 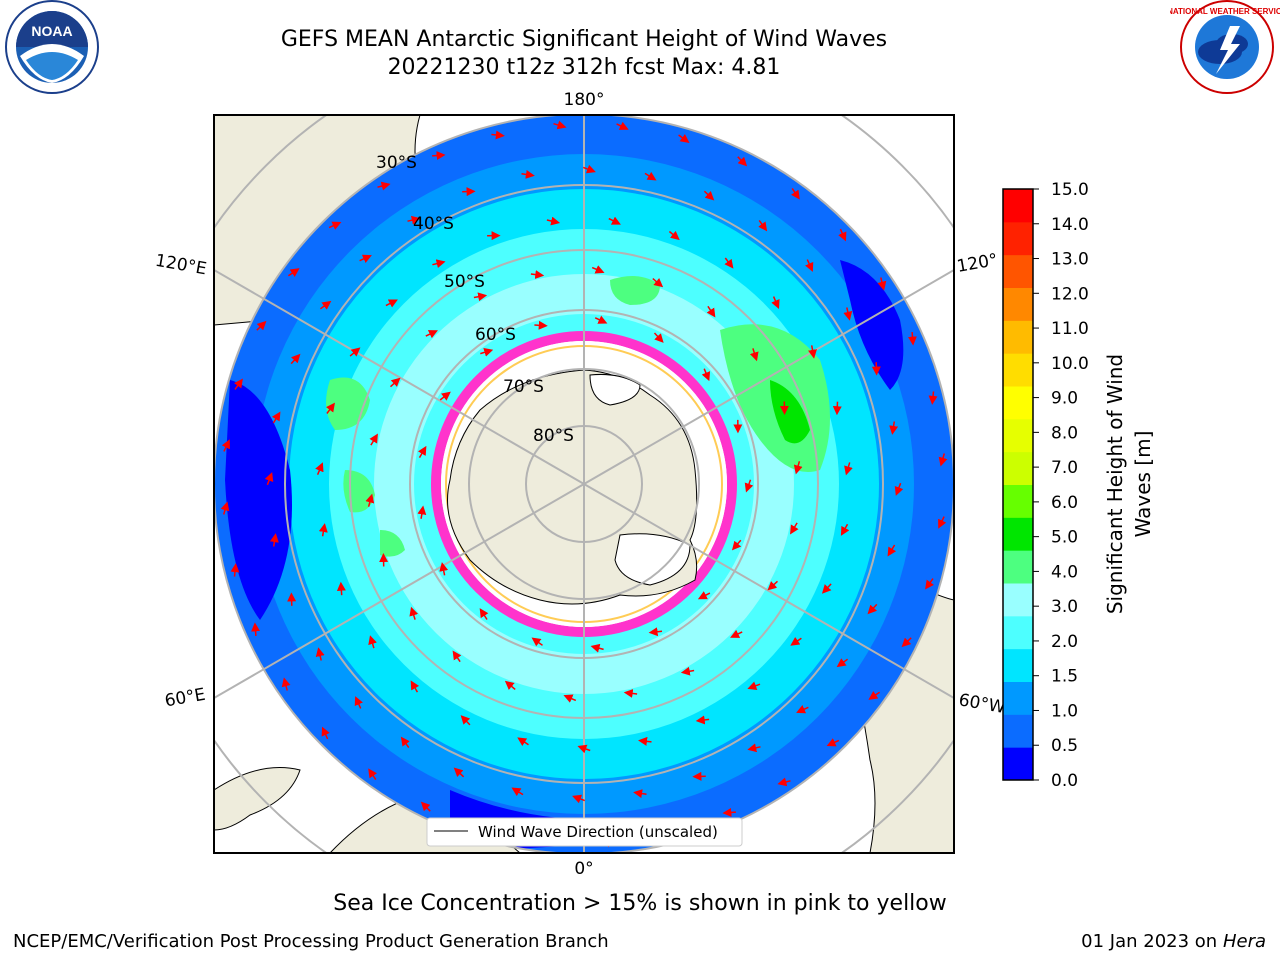 What do you see at coordinates (1064, 642) in the screenshot?
I see `colorbar-tick-label: 2.0` at bounding box center [1064, 642].